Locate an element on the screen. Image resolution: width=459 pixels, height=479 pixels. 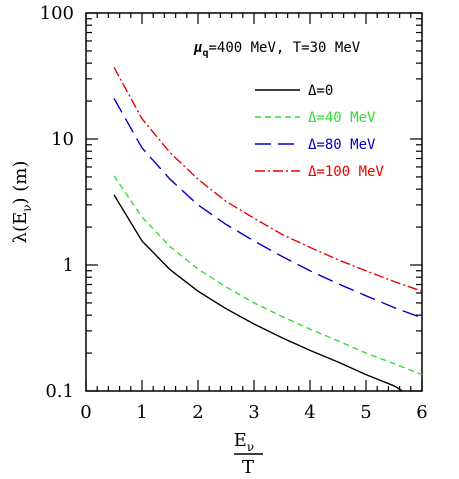
annotation-main: =400 MeV, T=30 MeV is located at coordinates (284, 48).